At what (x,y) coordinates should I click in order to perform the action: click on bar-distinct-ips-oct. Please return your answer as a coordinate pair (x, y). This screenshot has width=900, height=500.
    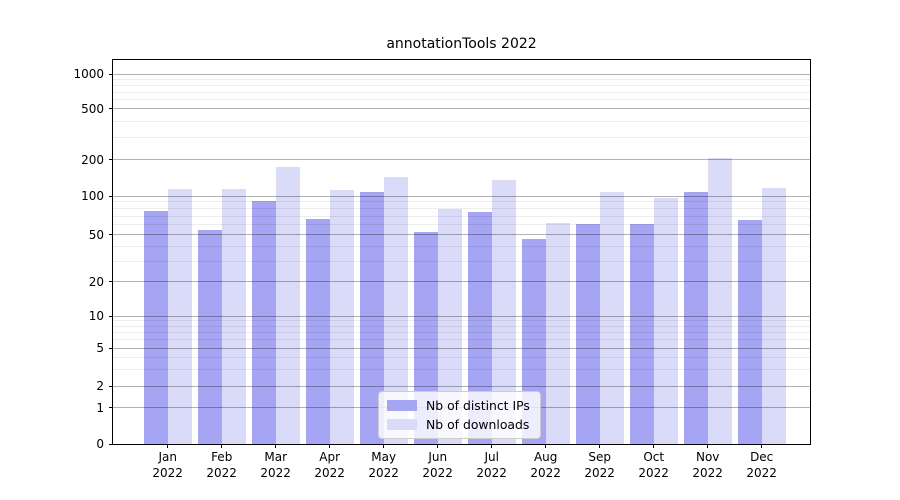
    Looking at the image, I should click on (641, 333).